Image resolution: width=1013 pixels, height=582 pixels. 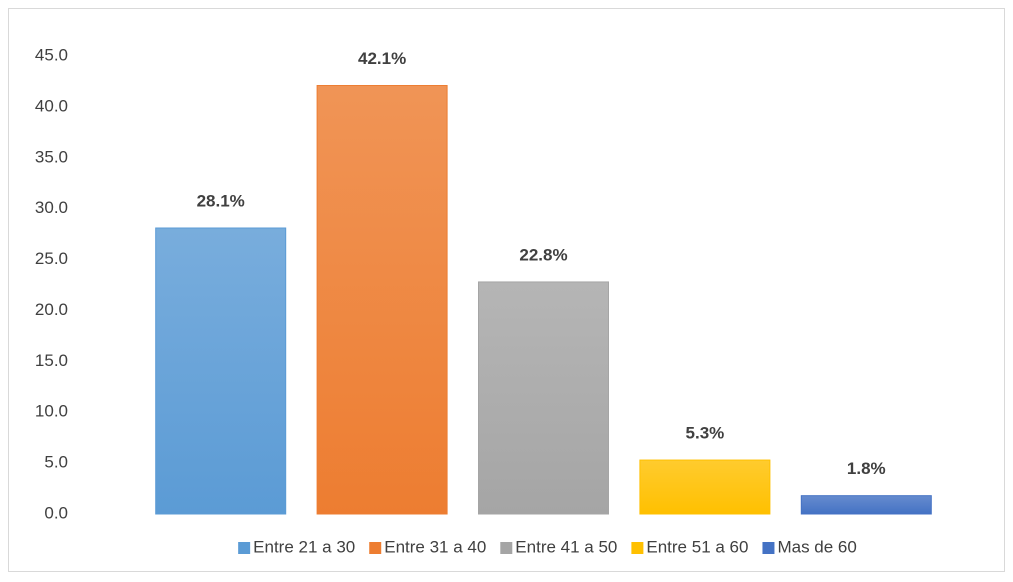 What do you see at coordinates (221, 200) in the screenshot?
I see `value-label: 28.1%` at bounding box center [221, 200].